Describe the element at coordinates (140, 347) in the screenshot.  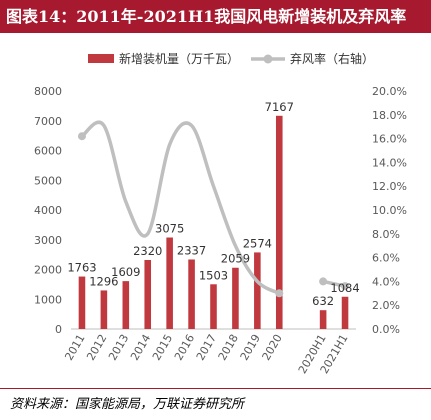
I see `x-tick-label: 2014` at that location.